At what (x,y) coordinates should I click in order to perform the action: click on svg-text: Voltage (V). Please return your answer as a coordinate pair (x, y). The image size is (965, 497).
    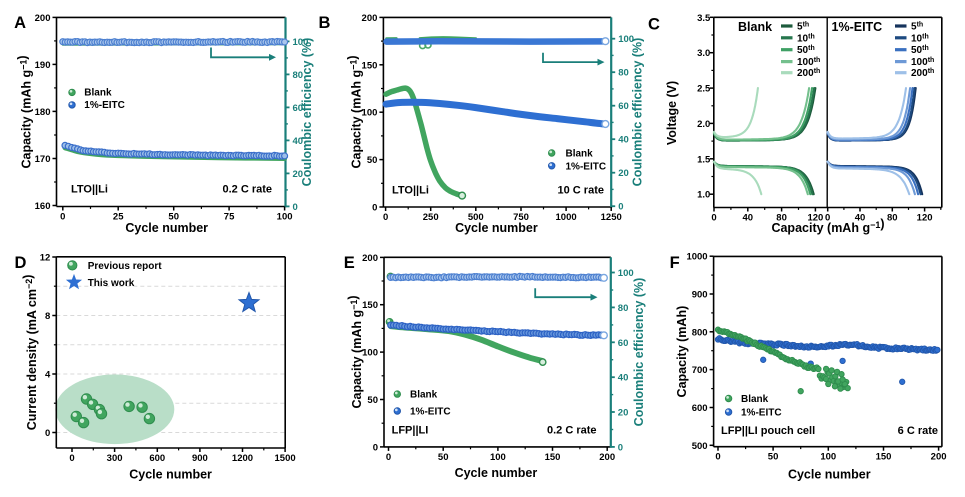
    Looking at the image, I should click on (672, 113).